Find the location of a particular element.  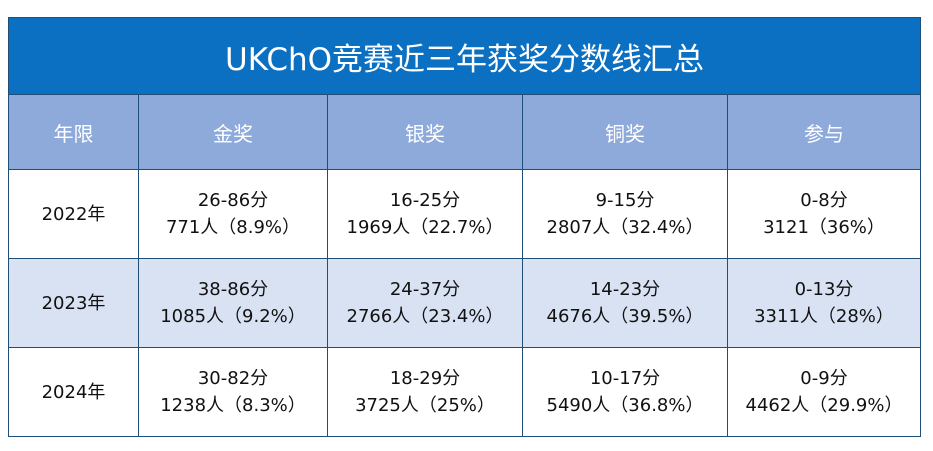

award-count: 4462人（29.9%） is located at coordinates (824, 405).